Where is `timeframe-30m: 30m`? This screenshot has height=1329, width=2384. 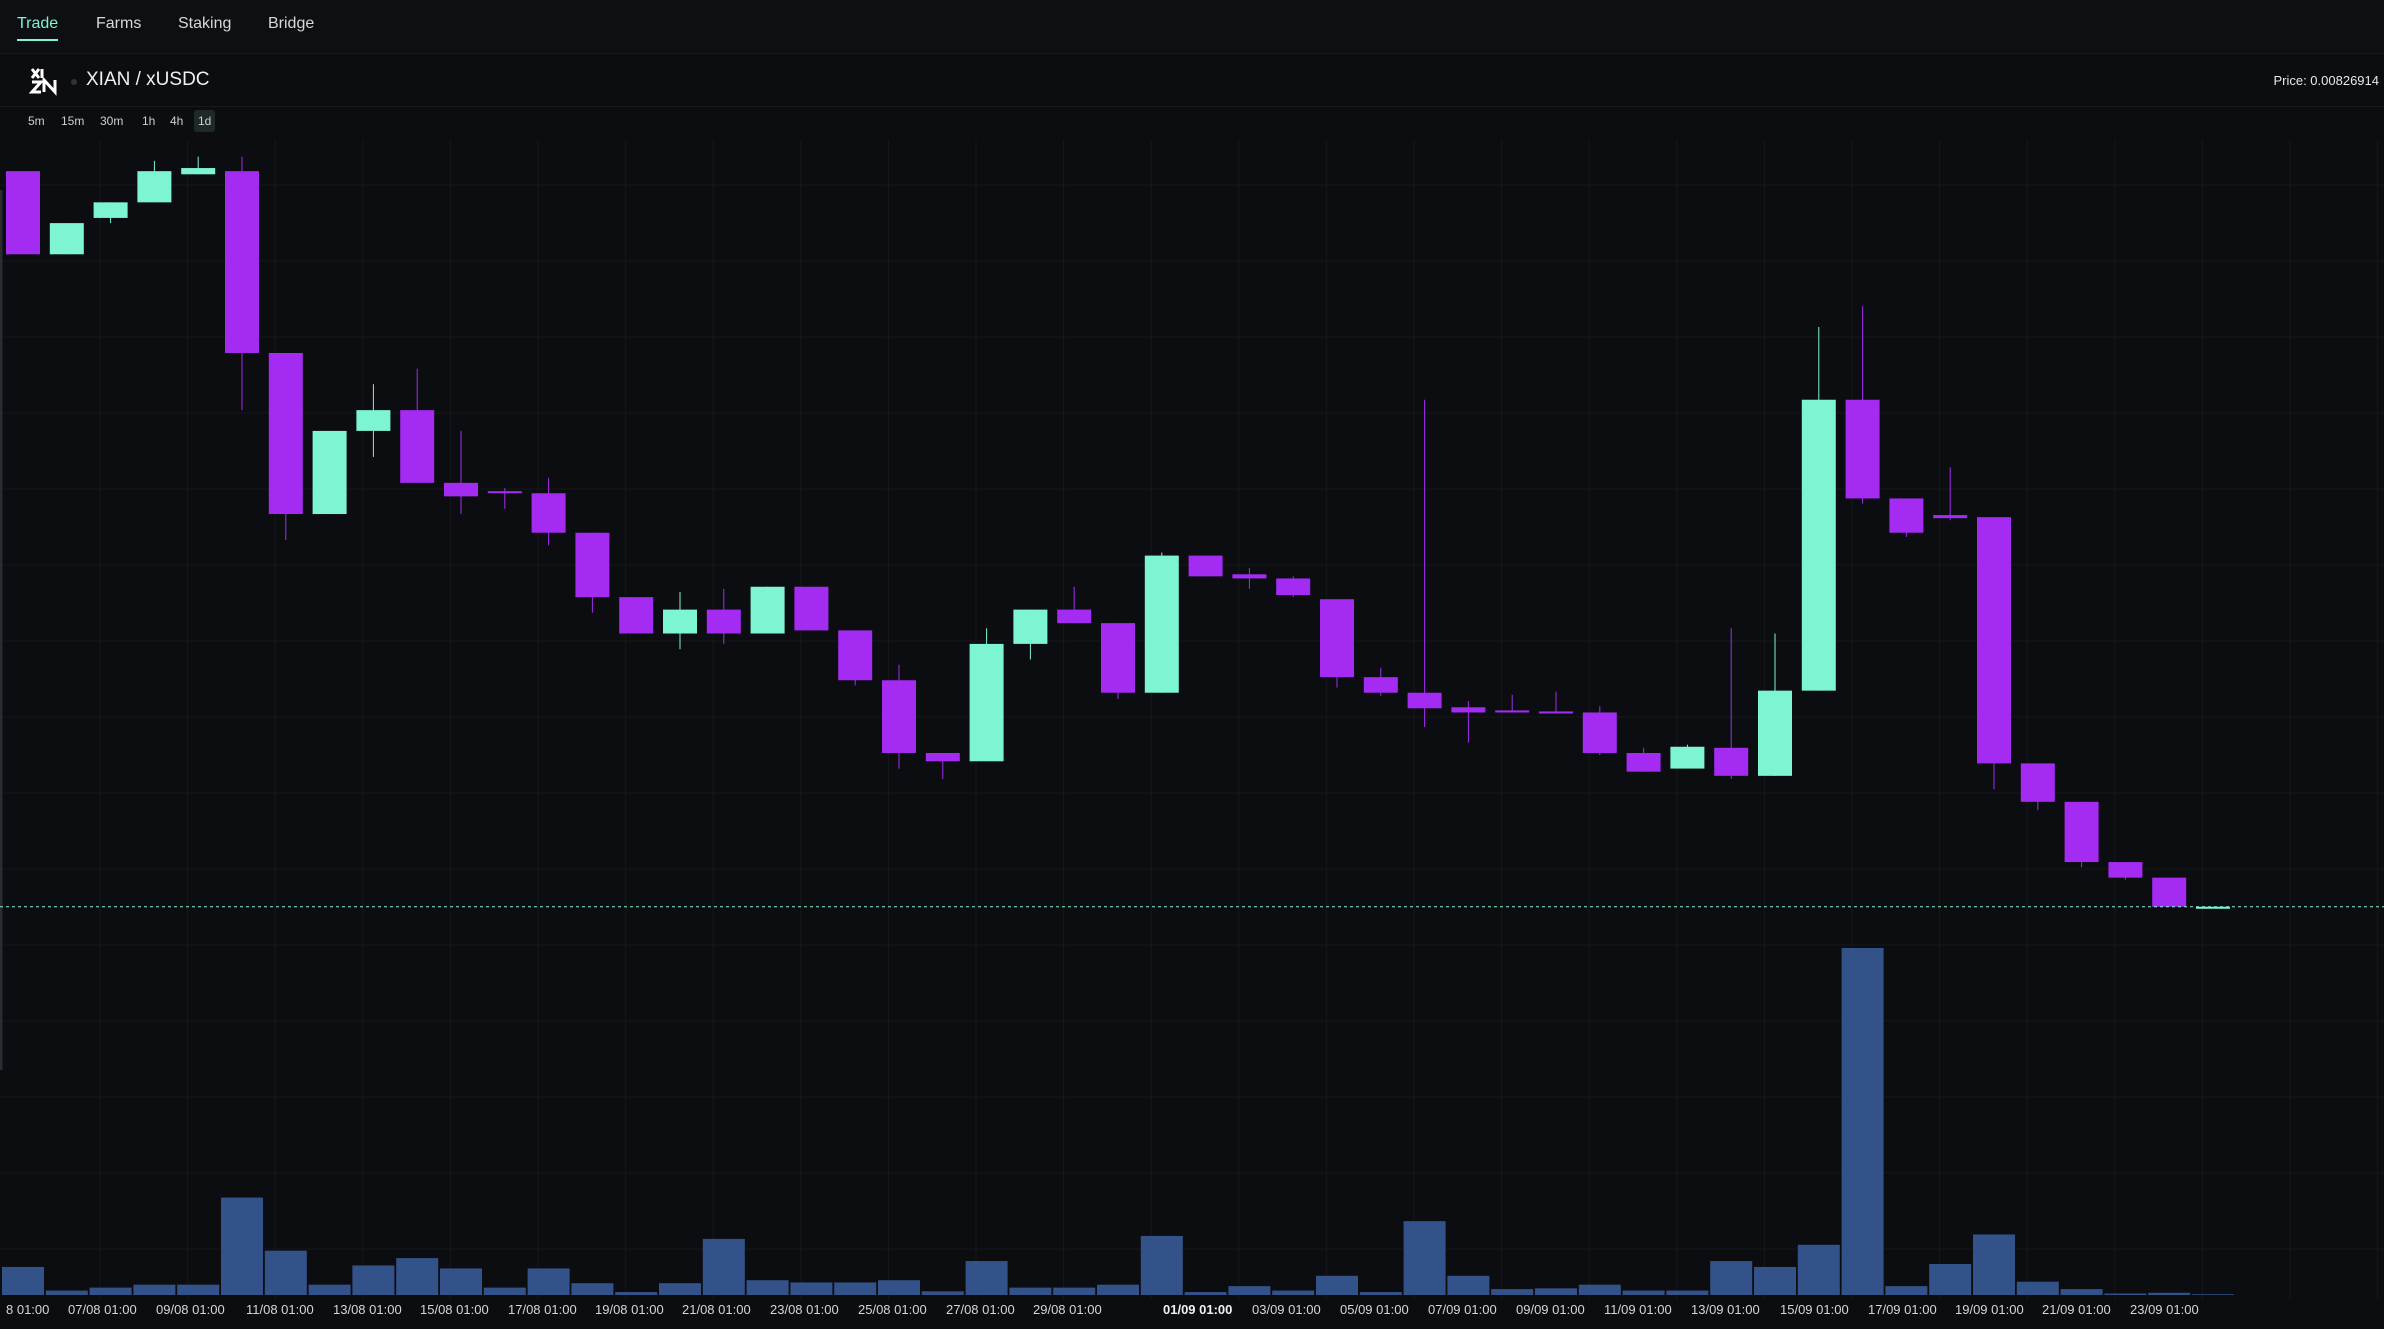 timeframe-30m: 30m is located at coordinates (112, 121).